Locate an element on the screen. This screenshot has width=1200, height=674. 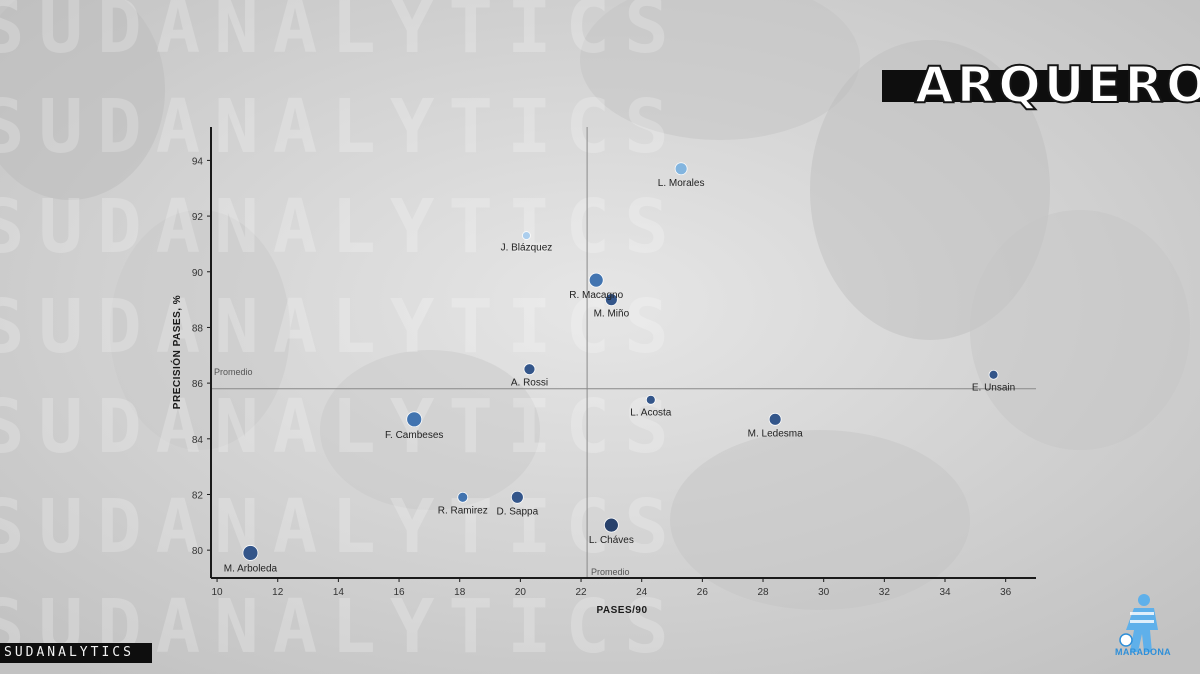
y-tick-label: 80 is located at coordinates (198, 551).